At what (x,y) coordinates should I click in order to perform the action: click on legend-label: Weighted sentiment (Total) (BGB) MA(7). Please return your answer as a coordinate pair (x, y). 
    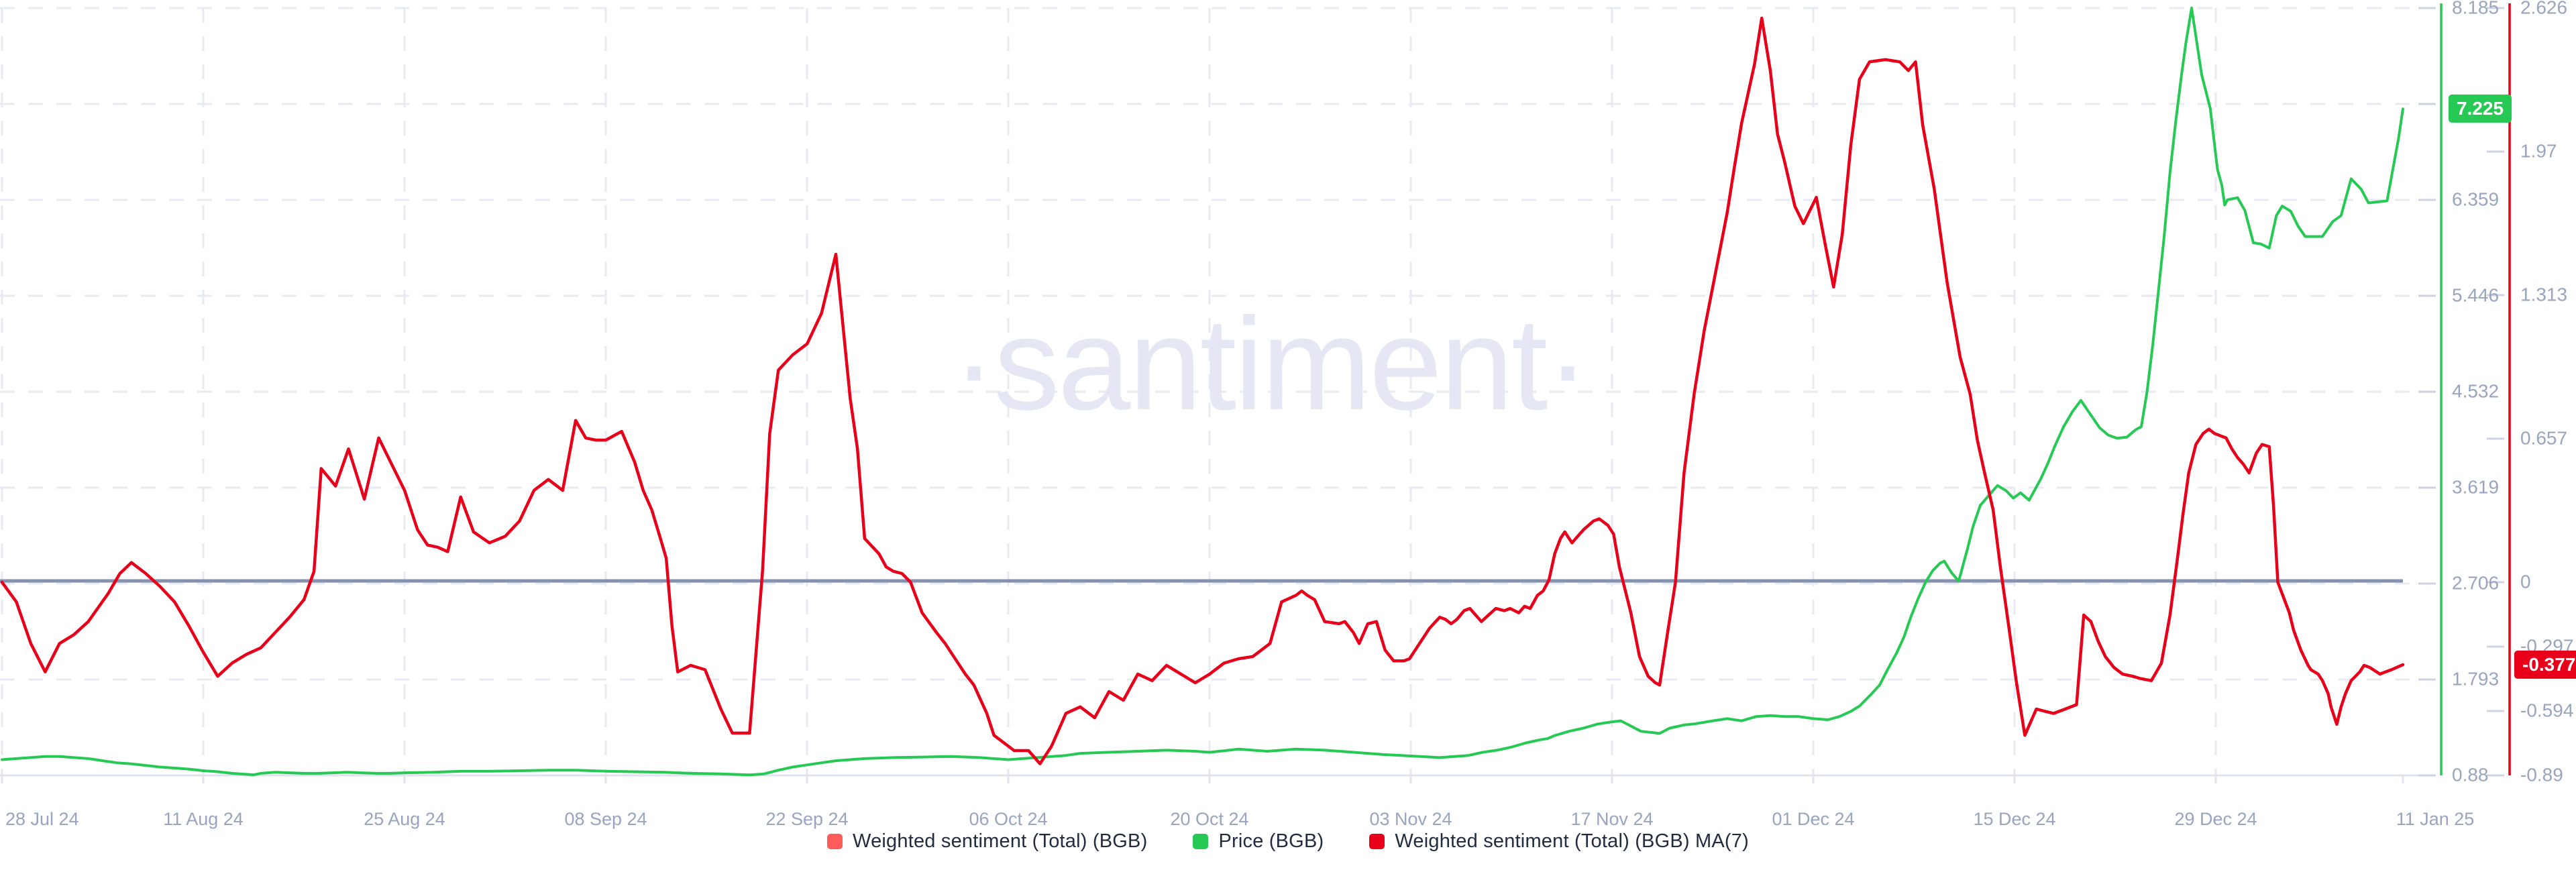
    Looking at the image, I should click on (1572, 841).